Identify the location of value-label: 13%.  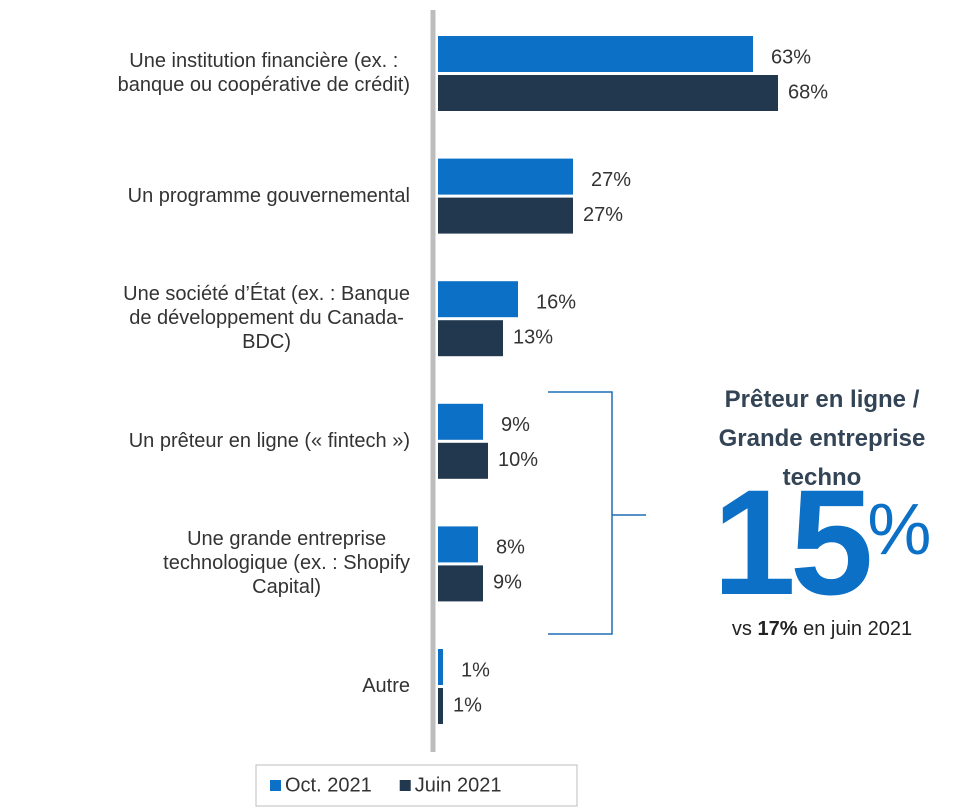
(533, 337).